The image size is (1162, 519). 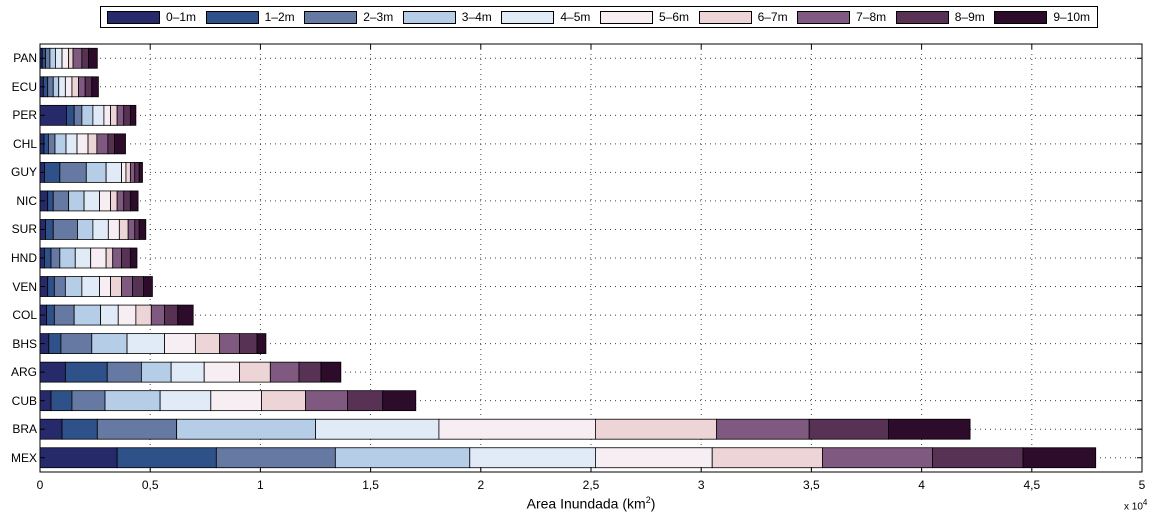 What do you see at coordinates (673, 17) in the screenshot?
I see `legend-label: 5–6m` at bounding box center [673, 17].